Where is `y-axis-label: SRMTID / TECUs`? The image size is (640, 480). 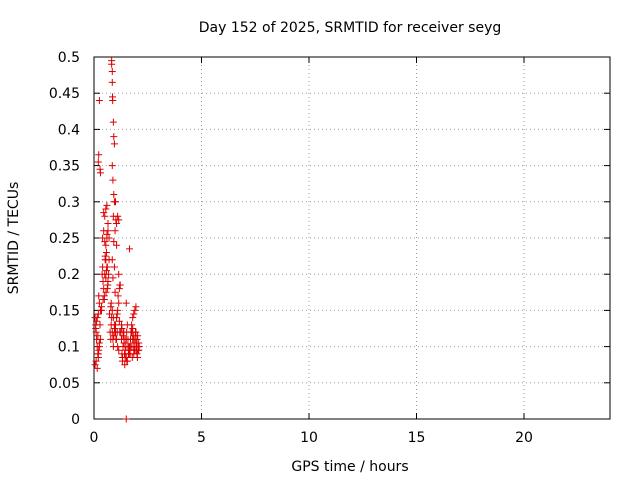
y-axis-label: SRMTID / TECUs is located at coordinates (14, 238).